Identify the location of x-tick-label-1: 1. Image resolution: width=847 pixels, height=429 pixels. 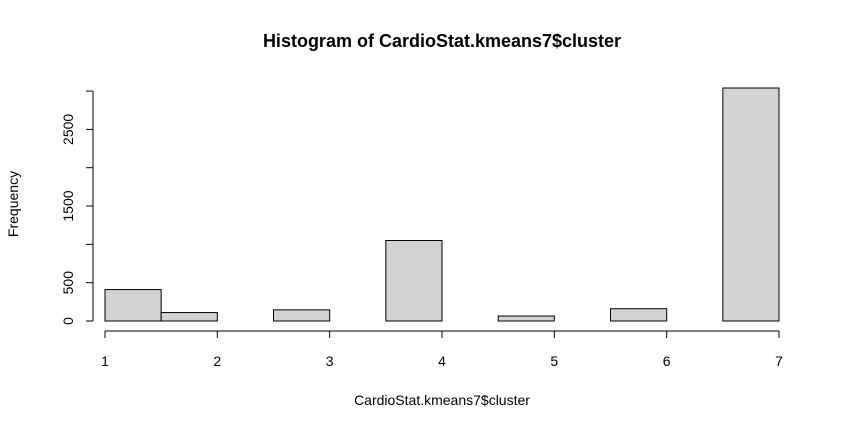
(105, 361).